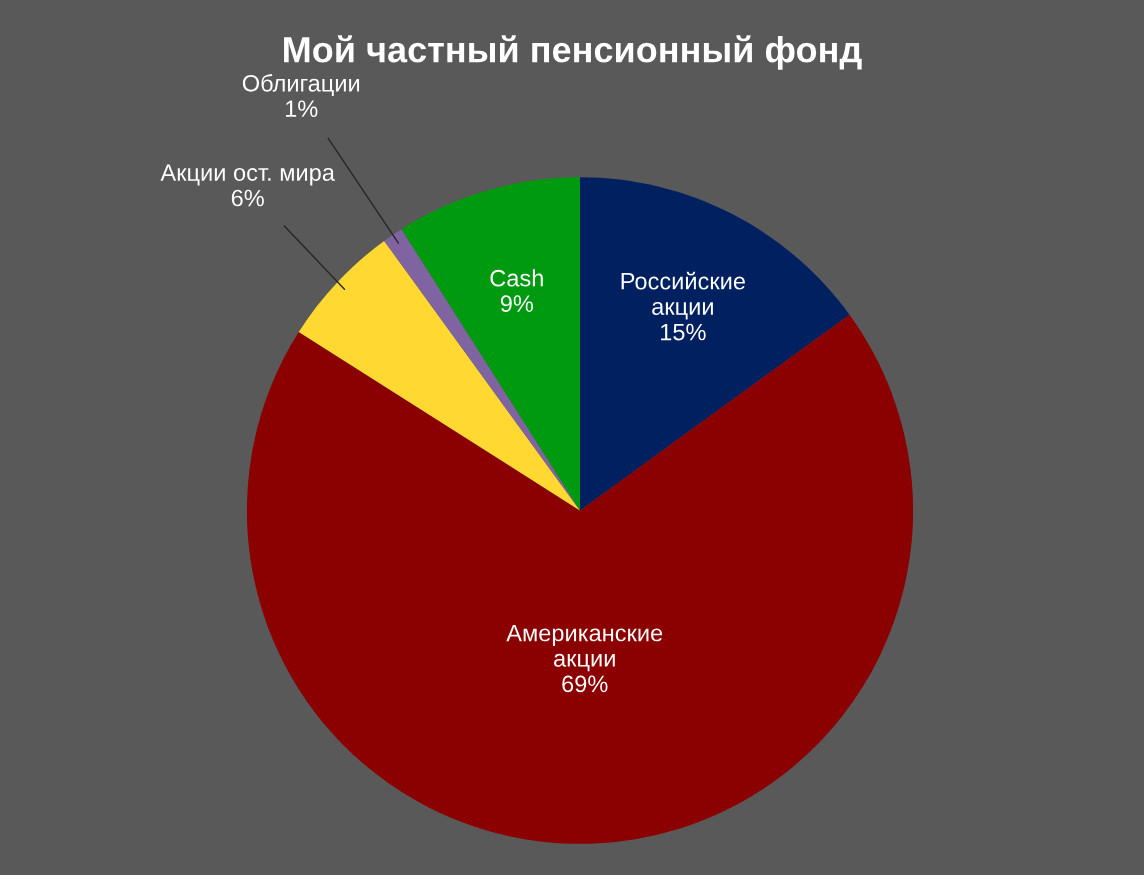  What do you see at coordinates (247, 175) in the screenshot?
I see `slice-label: Акции ост. мира` at bounding box center [247, 175].